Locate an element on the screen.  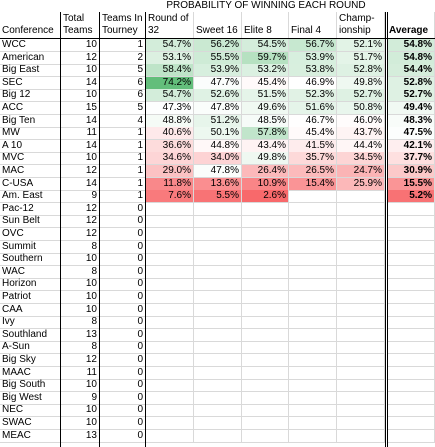
cell-round-of-32: 54.7% is located at coordinates (170, 45).